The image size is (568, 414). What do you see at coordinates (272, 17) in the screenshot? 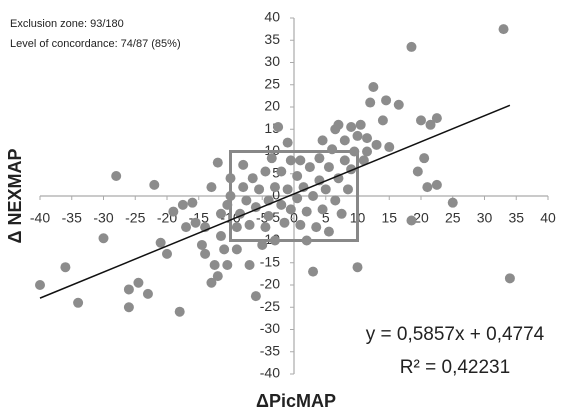
I see `y-tick-label: 40` at bounding box center [272, 17].